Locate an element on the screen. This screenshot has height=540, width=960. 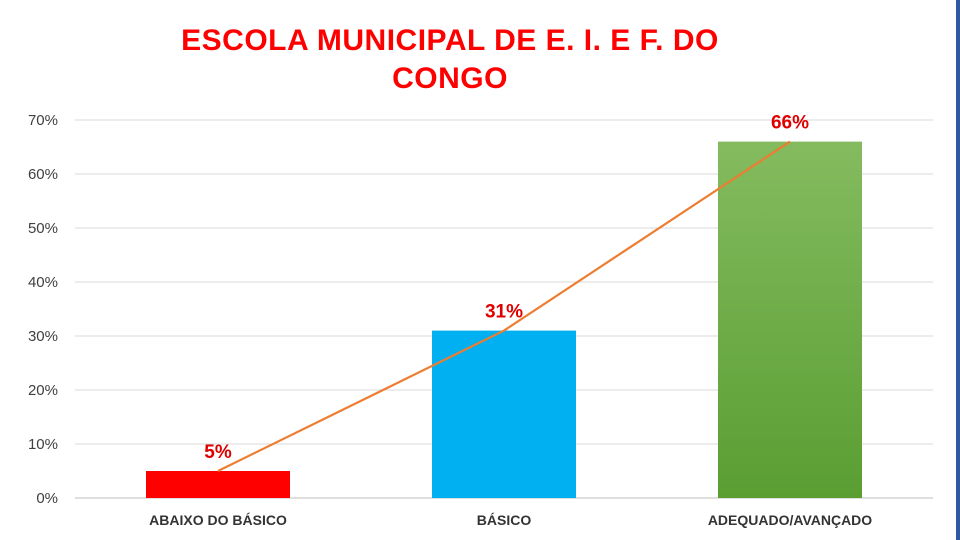
y-tick-label: 20% is located at coordinates (43, 390).